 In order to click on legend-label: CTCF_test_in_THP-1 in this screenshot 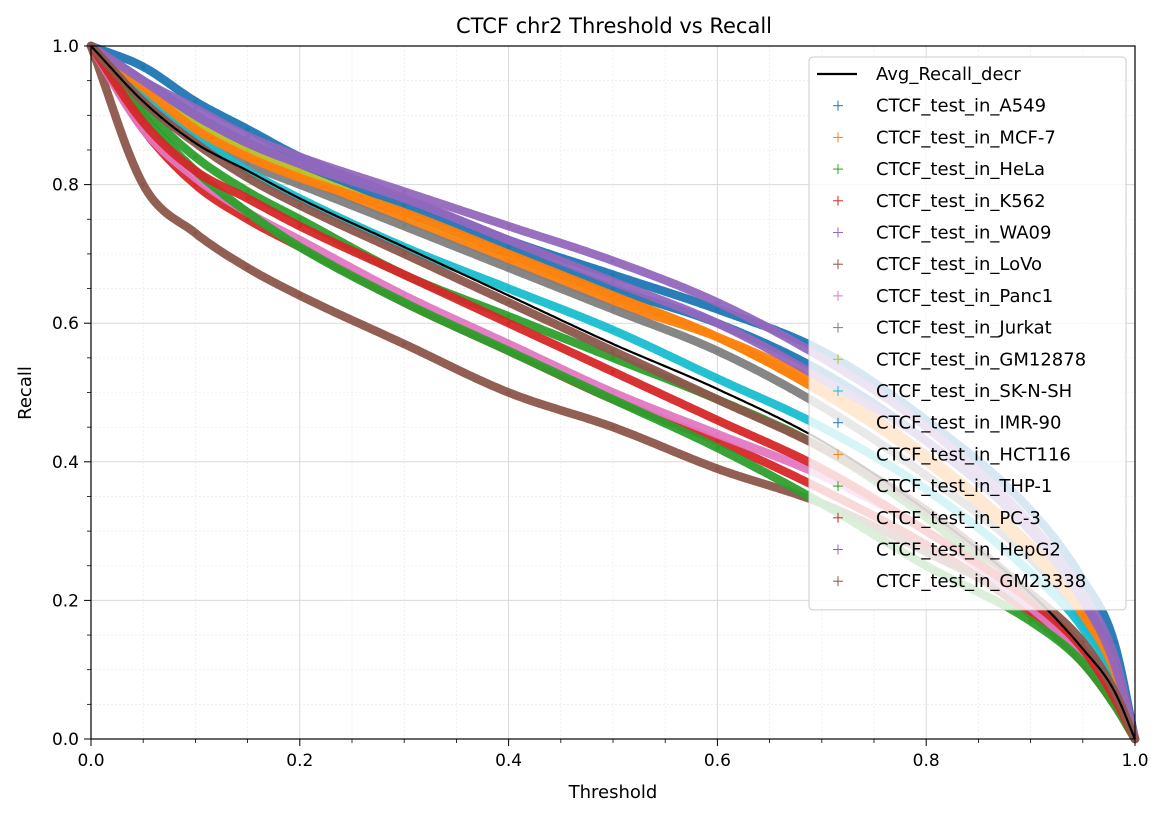, I will do `click(964, 486)`.